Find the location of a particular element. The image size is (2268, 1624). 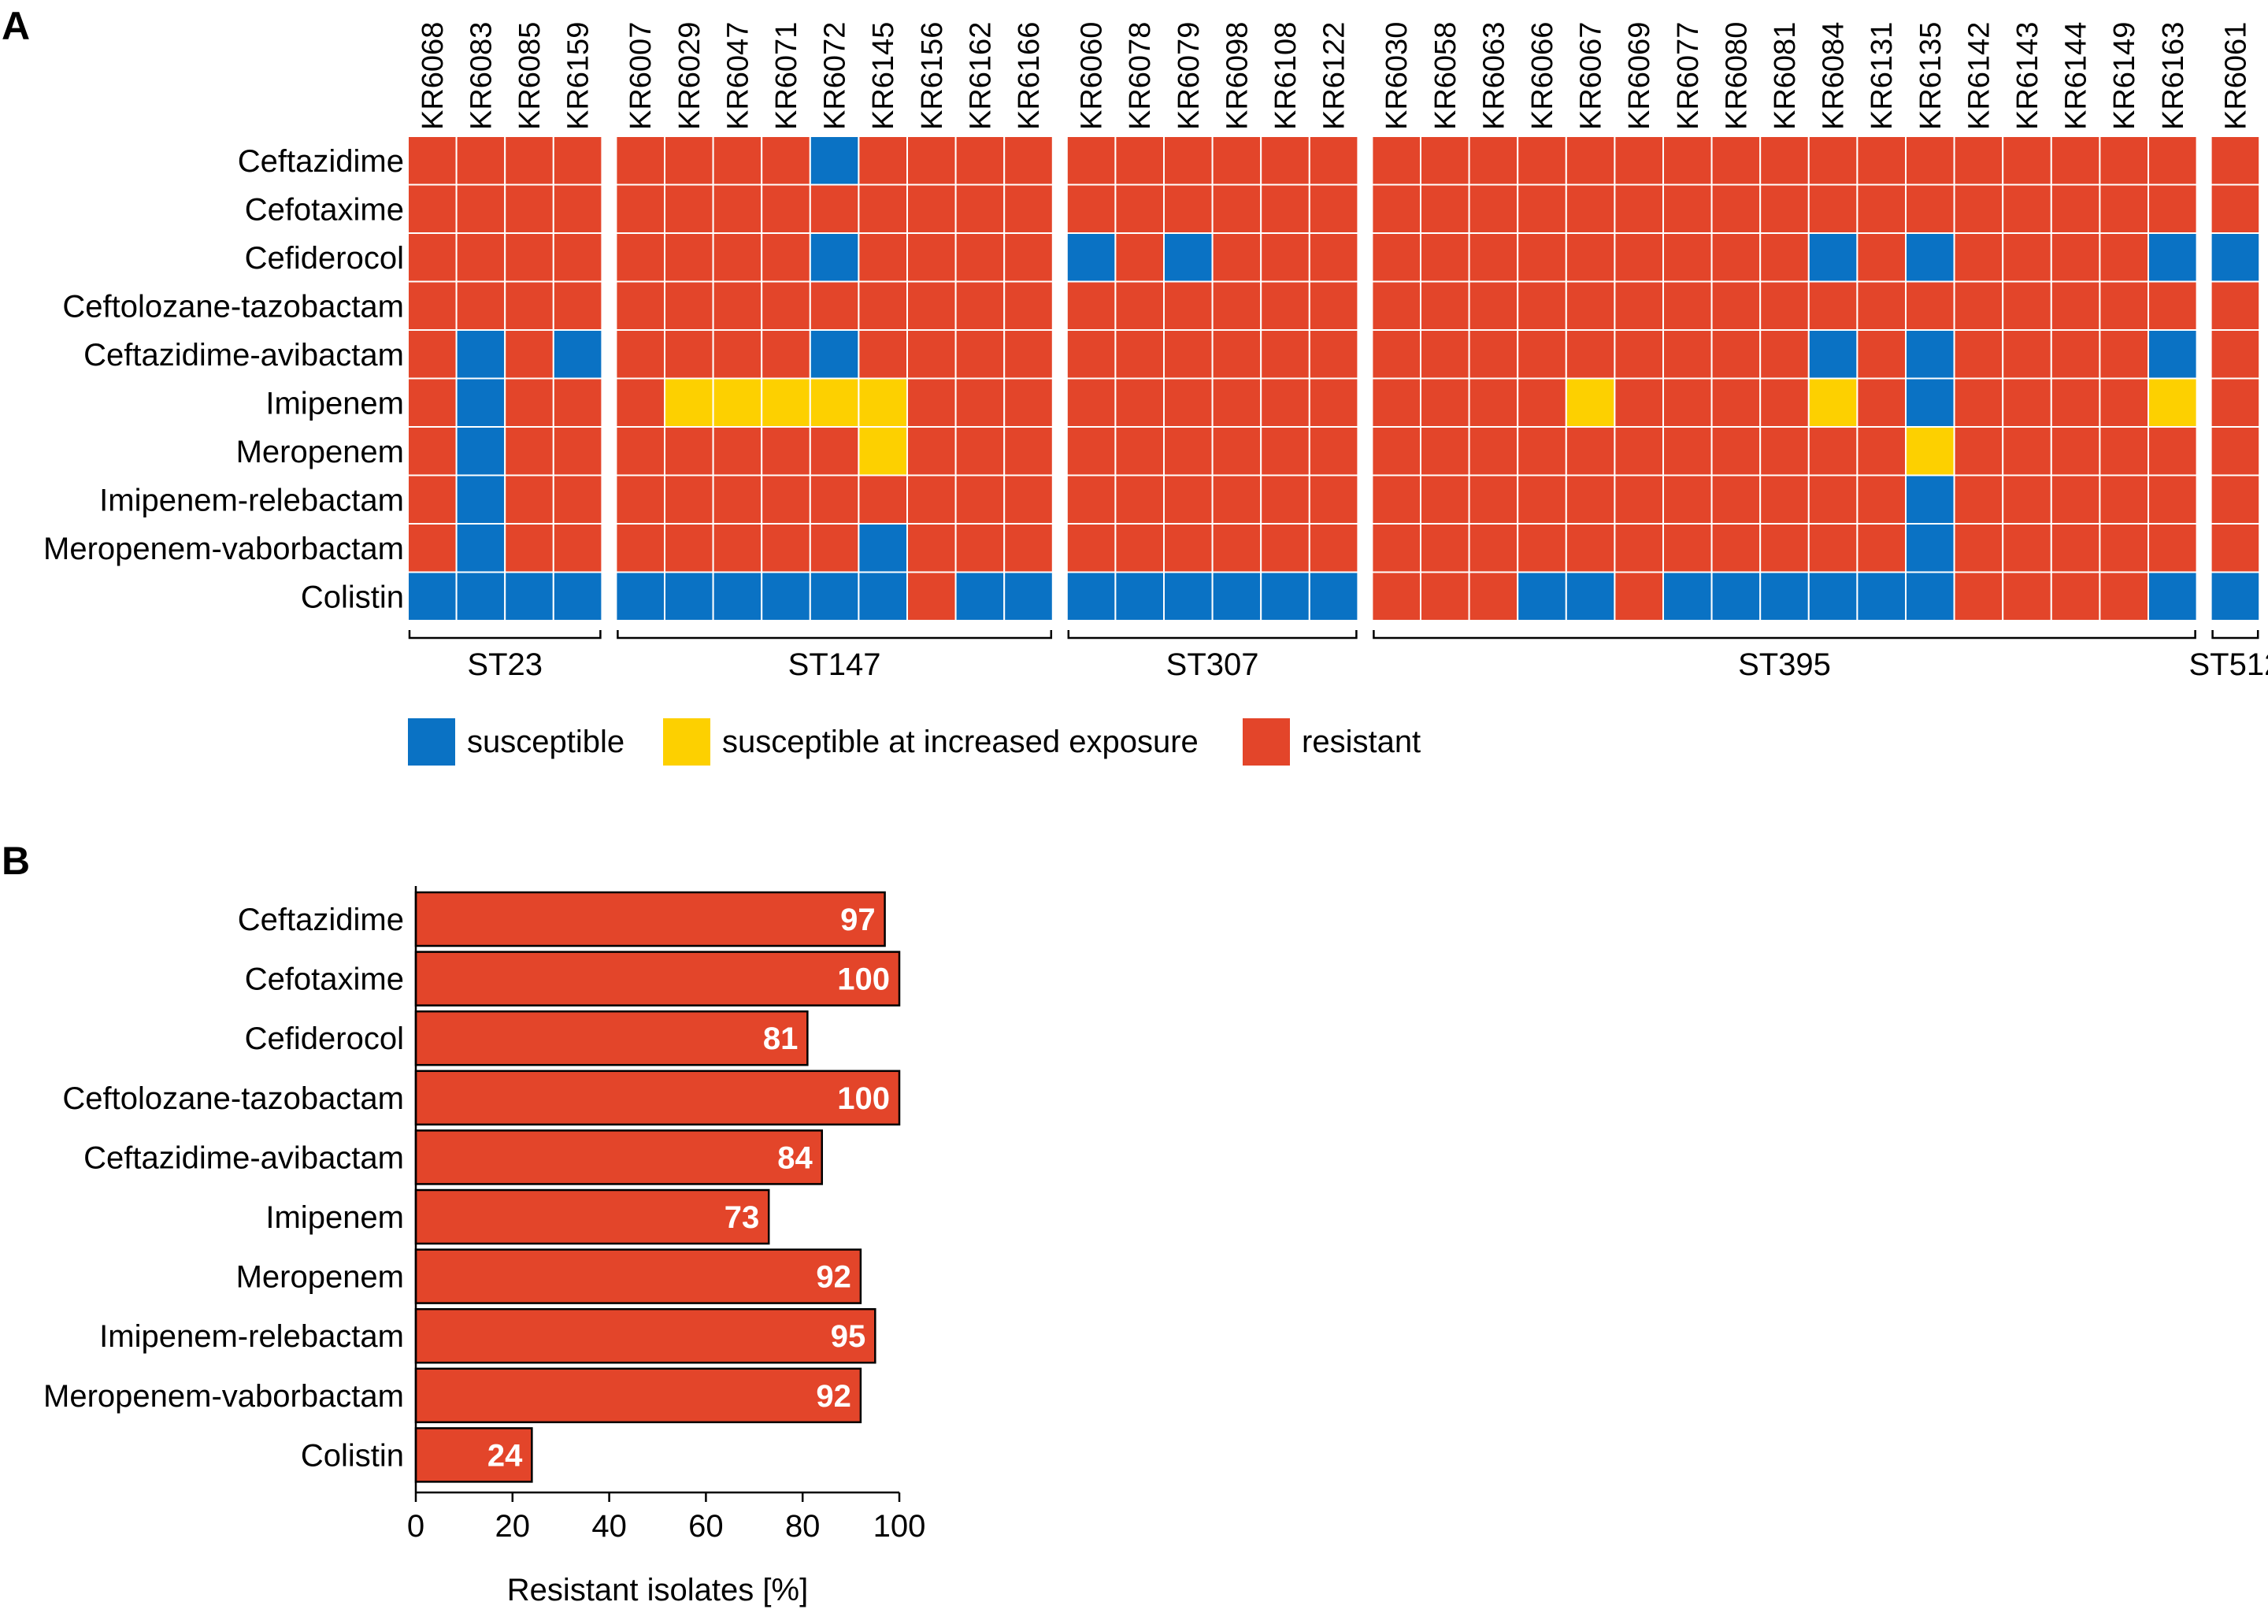

isolate-label: KR6058 is located at coordinates (1445, 76).